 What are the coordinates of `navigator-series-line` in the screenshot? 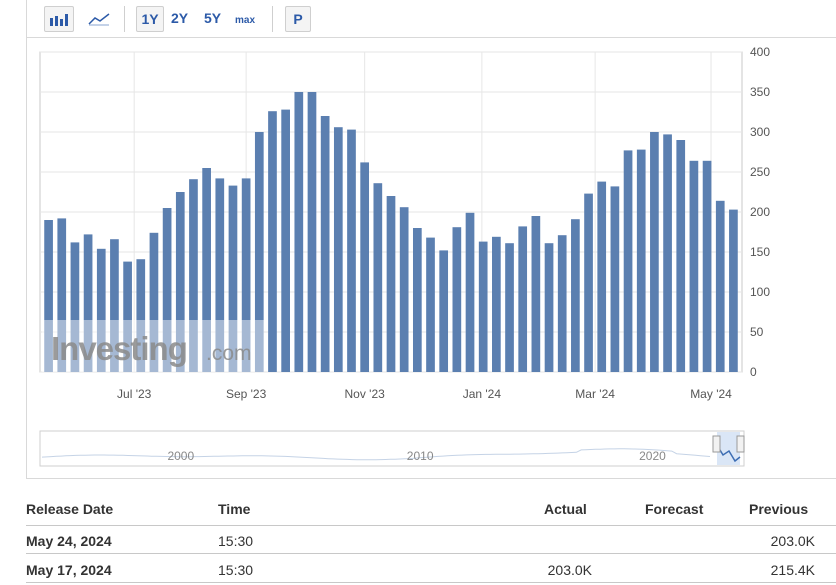 It's located at (376, 454).